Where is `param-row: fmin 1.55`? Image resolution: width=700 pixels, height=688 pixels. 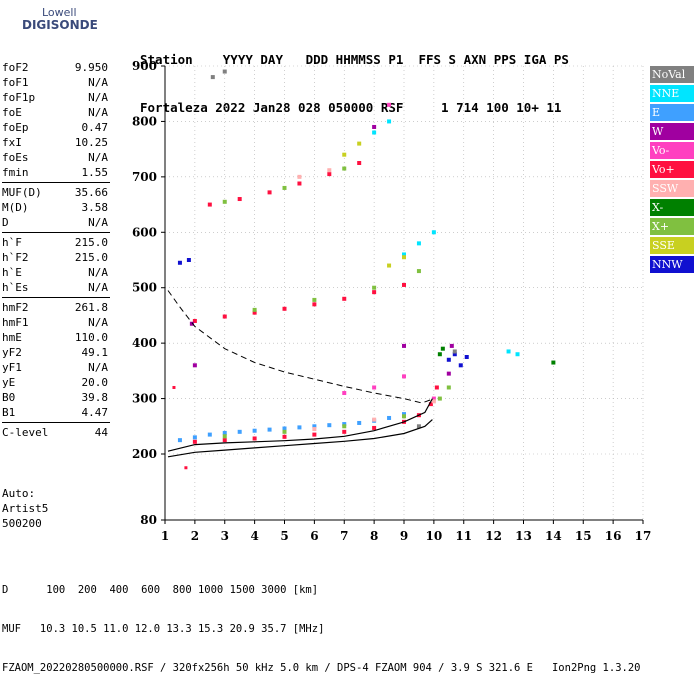
param-row: fmin 1.55 is located at coordinates (55, 172).